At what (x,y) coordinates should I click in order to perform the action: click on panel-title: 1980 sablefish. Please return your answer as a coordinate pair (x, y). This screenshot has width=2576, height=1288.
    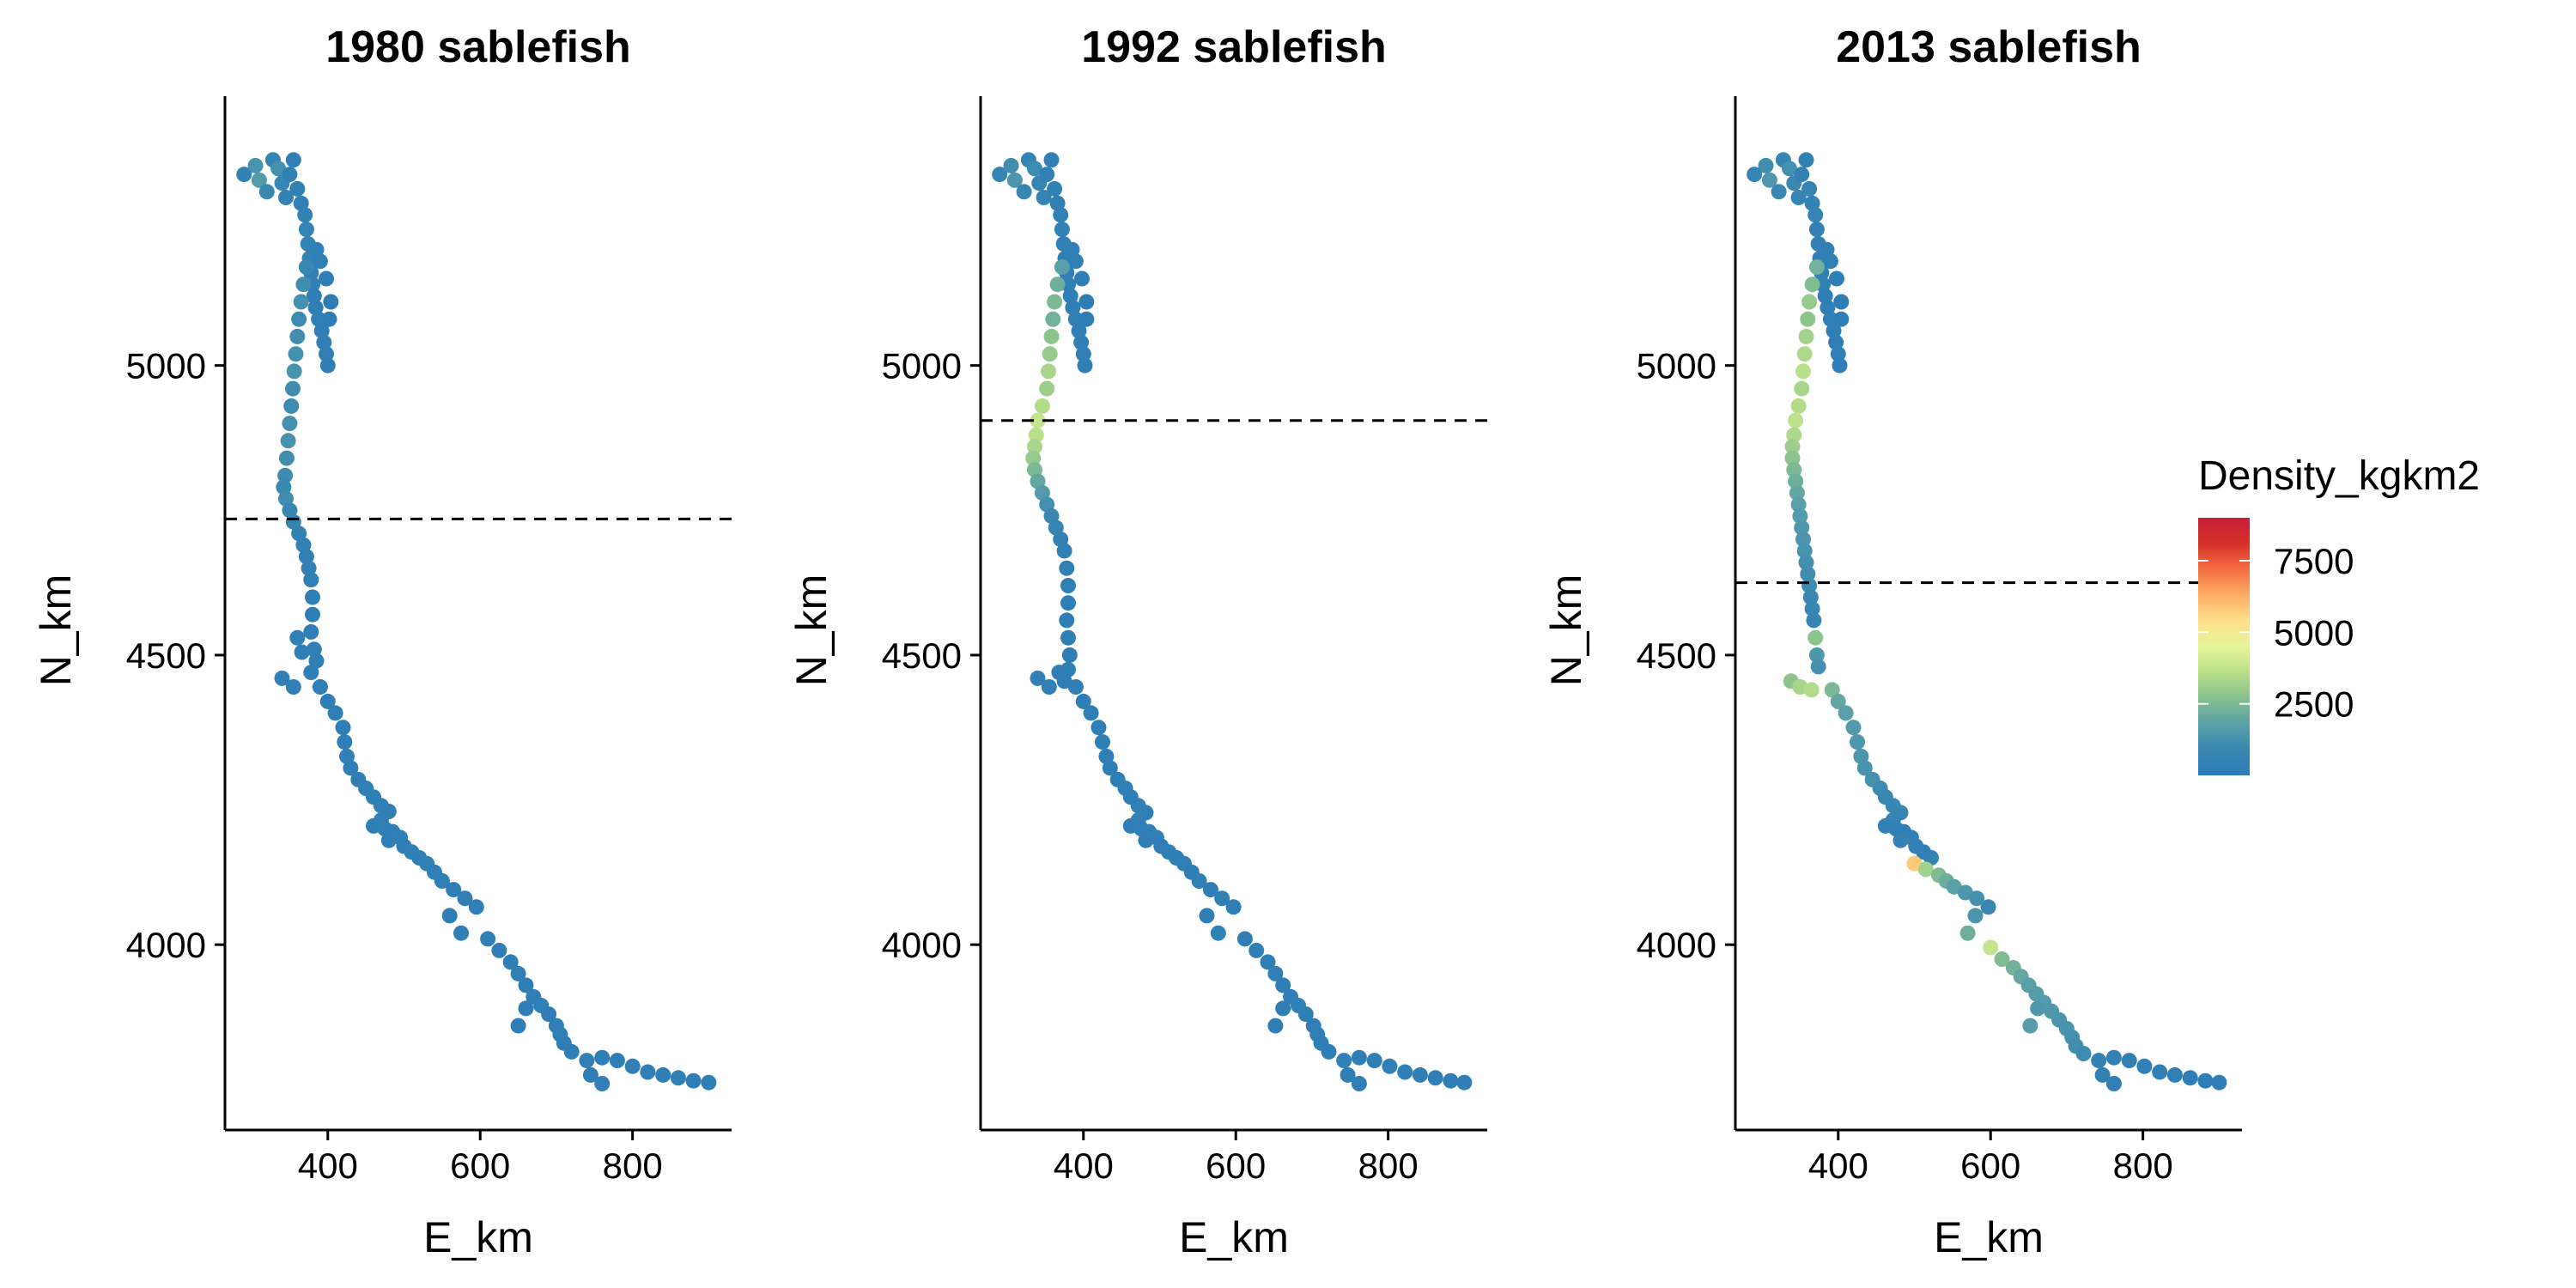
    Looking at the image, I should click on (478, 47).